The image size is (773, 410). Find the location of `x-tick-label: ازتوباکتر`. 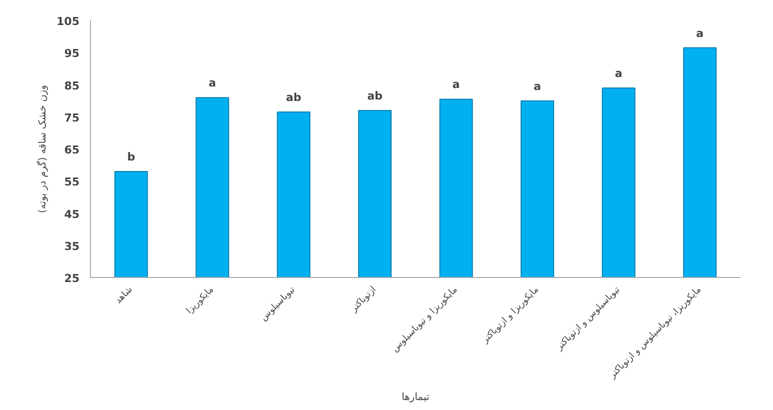

x-tick-label: ازتوباکتر is located at coordinates (363, 299).